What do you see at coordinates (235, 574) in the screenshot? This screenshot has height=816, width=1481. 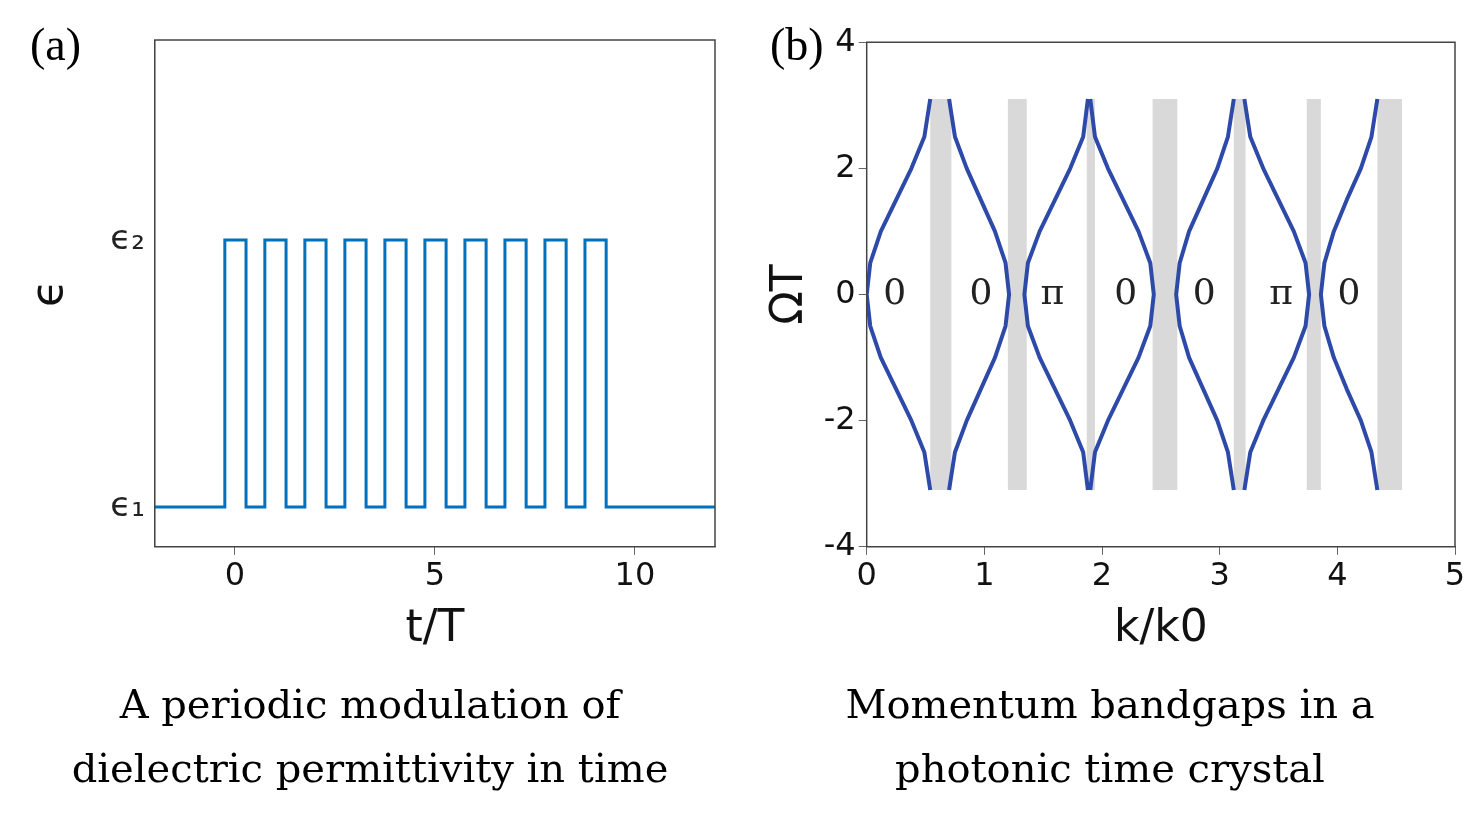 I see `x-tick-label: 0` at bounding box center [235, 574].